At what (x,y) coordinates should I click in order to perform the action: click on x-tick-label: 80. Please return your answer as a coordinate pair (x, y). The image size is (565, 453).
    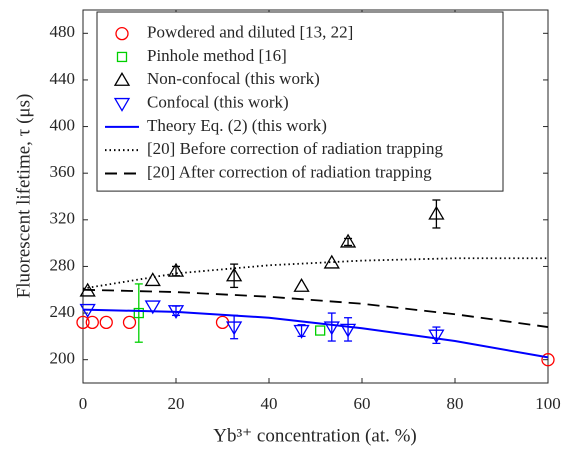
    Looking at the image, I should click on (455, 403).